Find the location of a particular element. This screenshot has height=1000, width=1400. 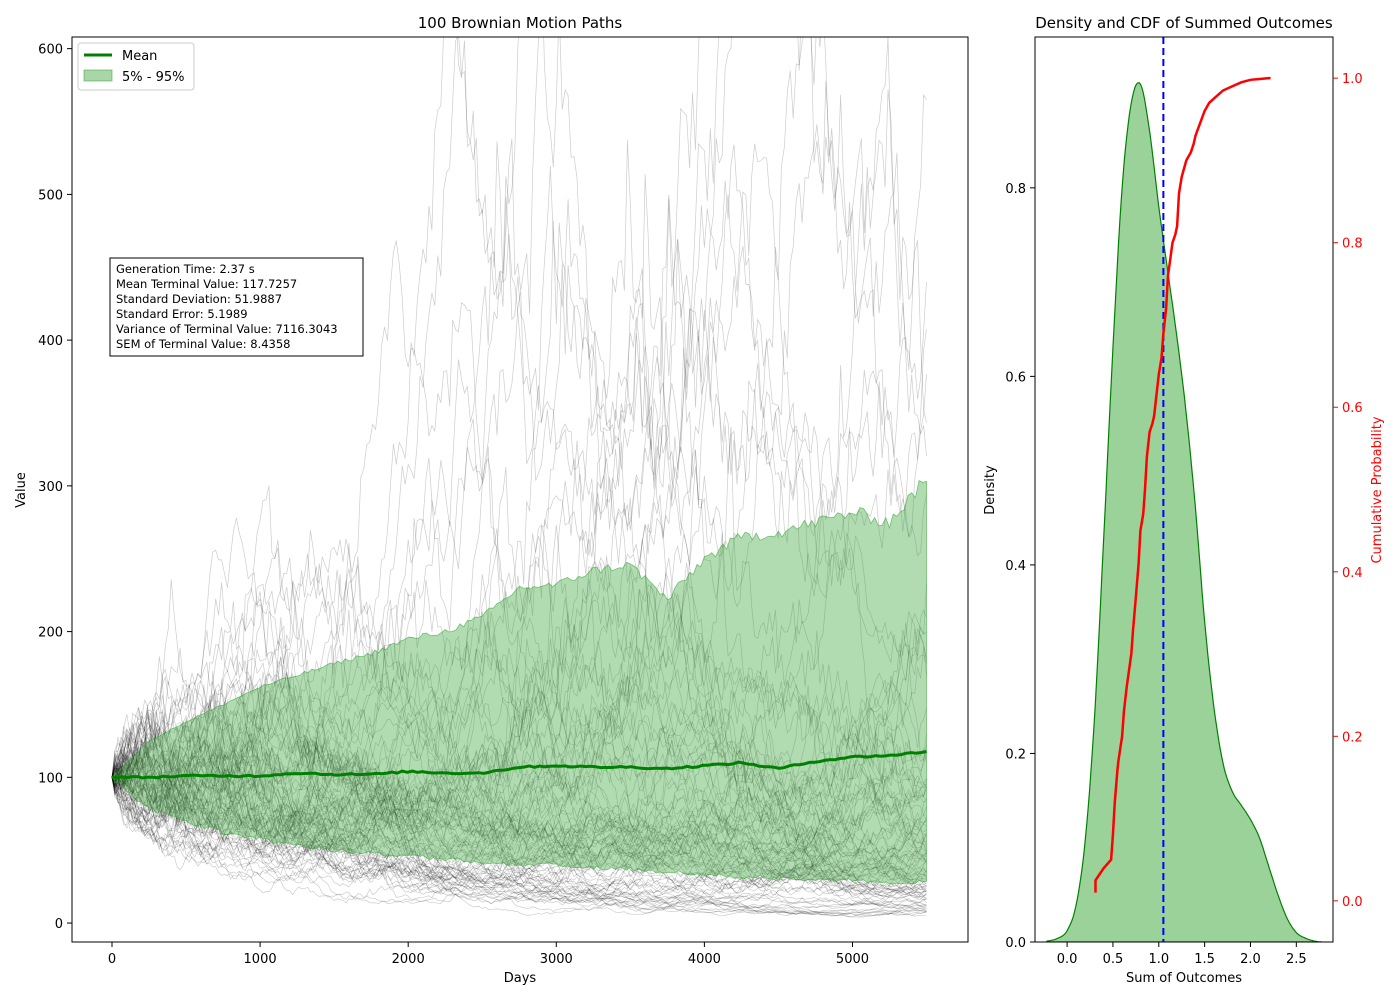

right-y2-tick-label: 0.8 is located at coordinates (1352, 244).